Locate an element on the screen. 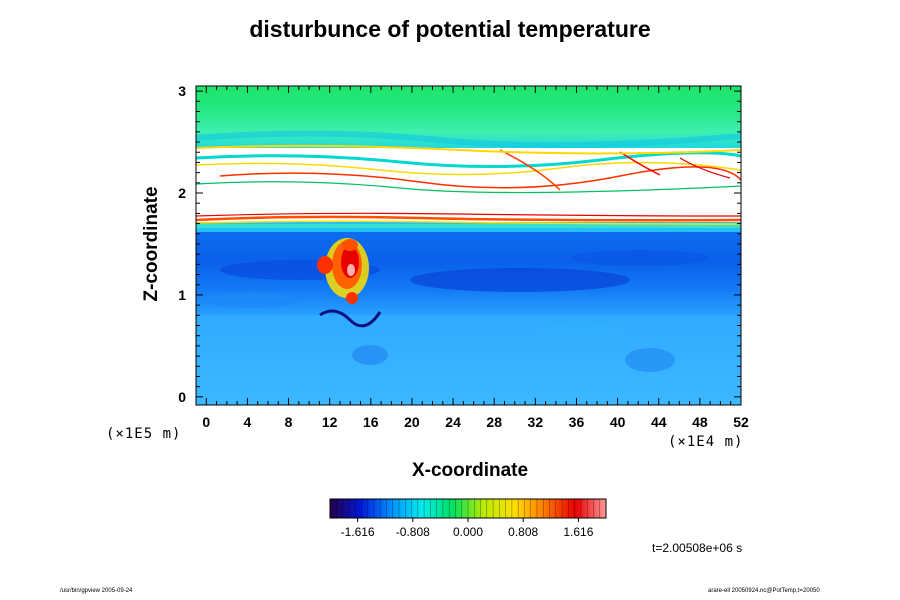  colorbar-tick-label: -0.808 is located at coordinates (413, 532).